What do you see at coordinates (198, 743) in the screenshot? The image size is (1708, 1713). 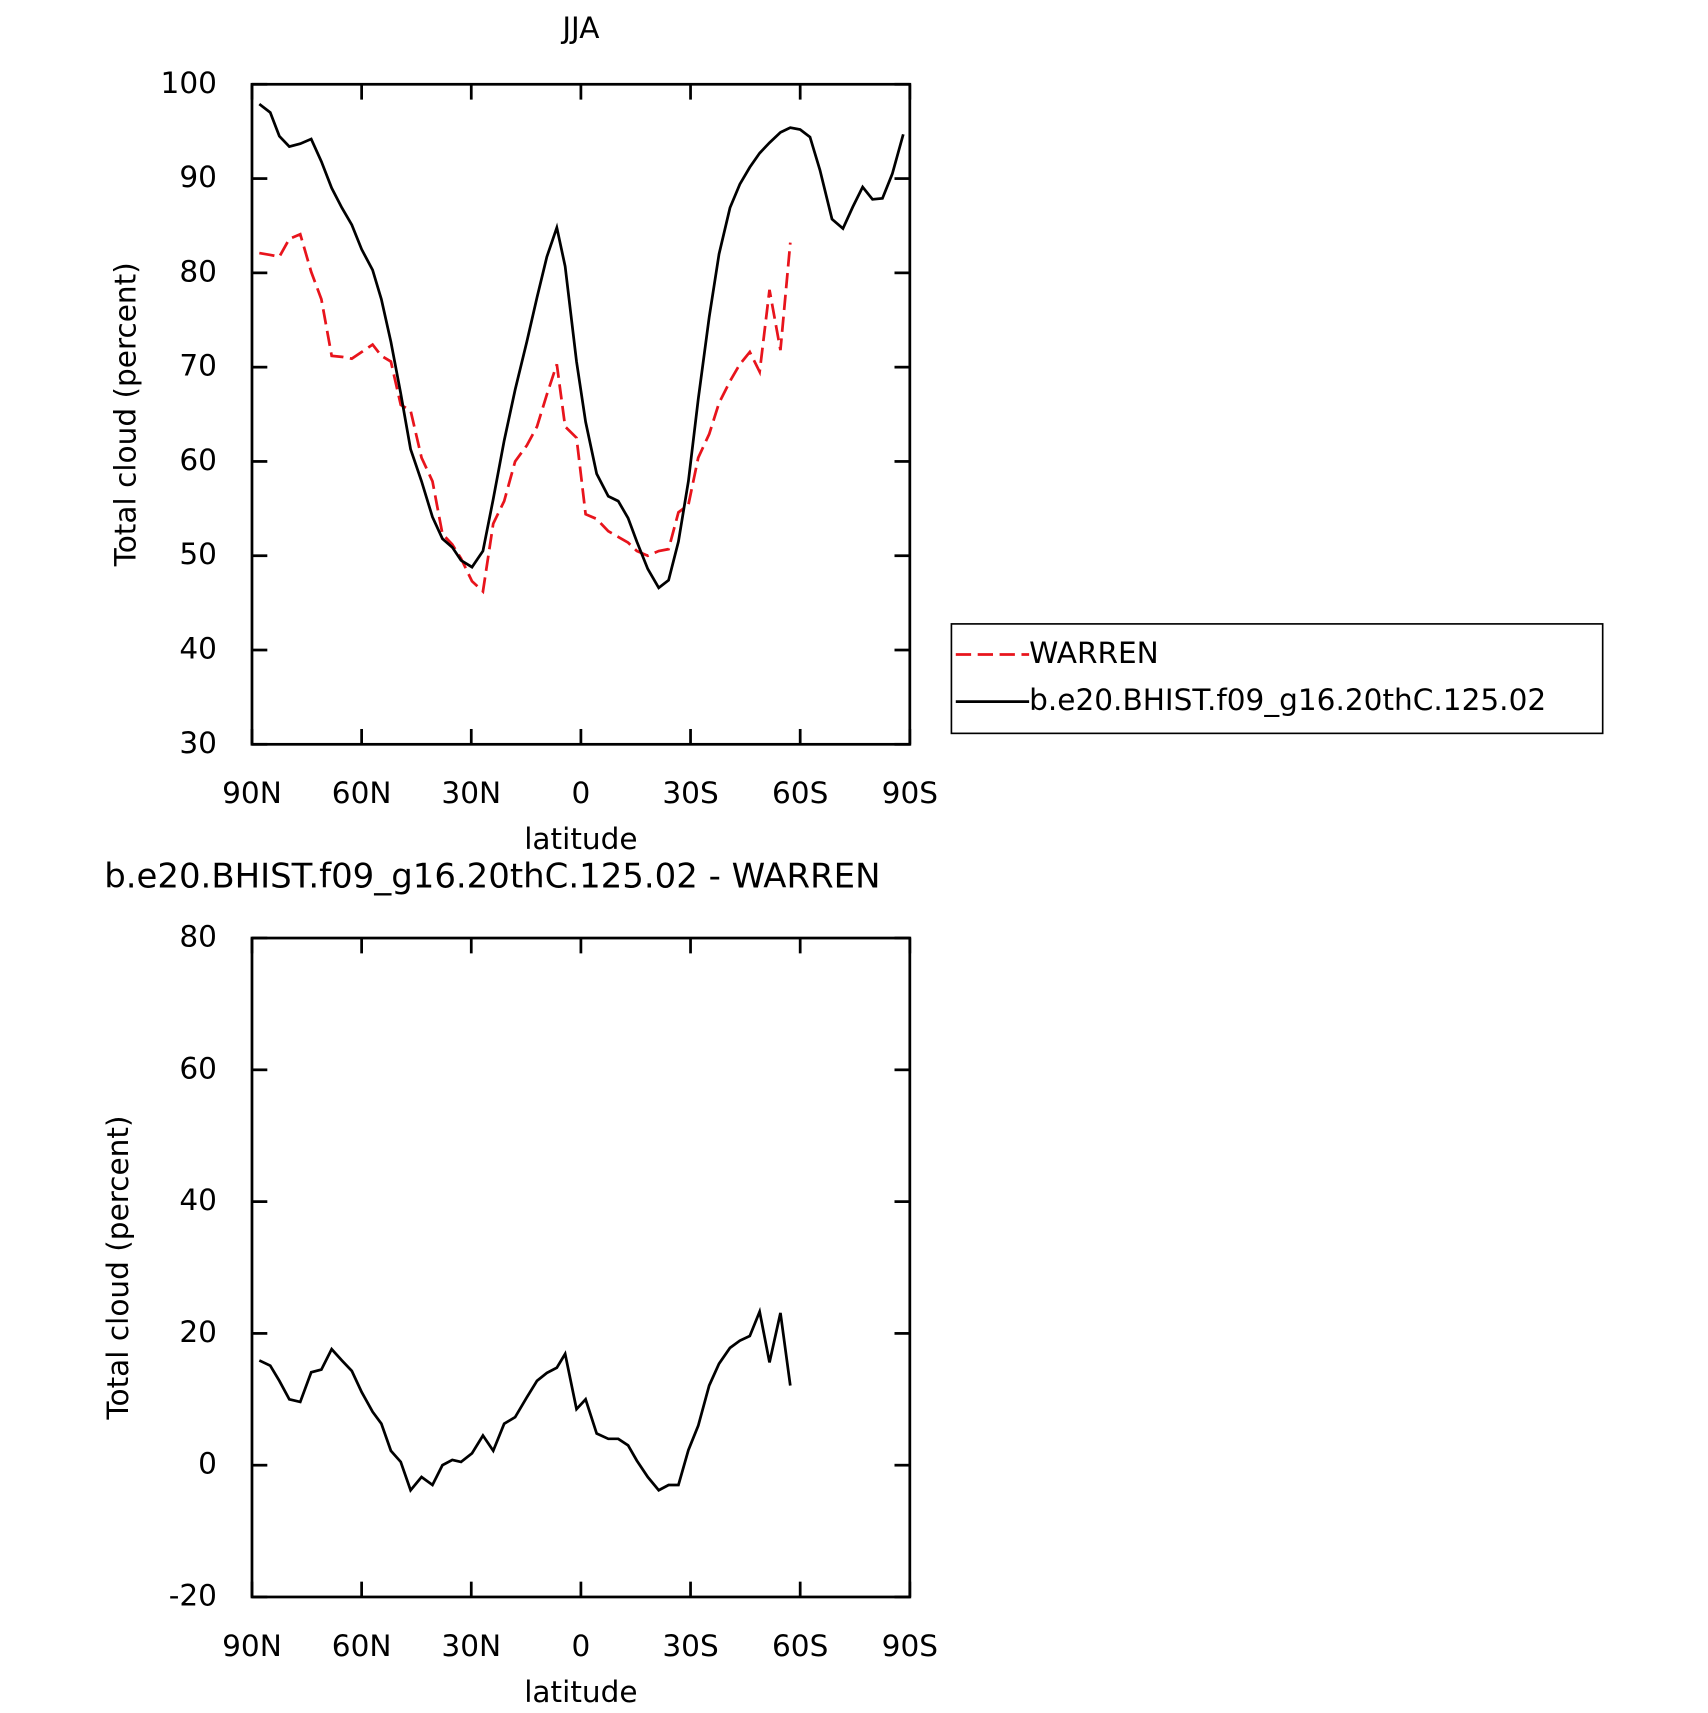 I see `y-tick-label: 30` at bounding box center [198, 743].